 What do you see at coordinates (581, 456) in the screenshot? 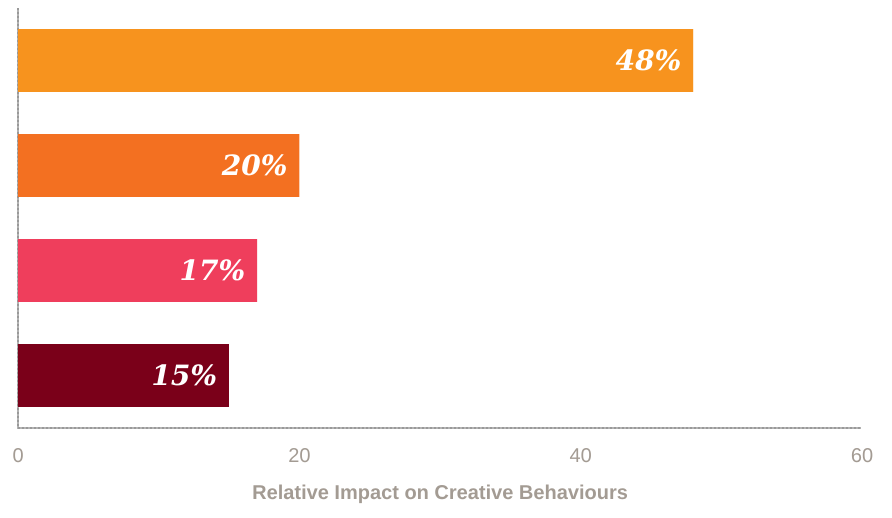
I see `x-tick-label: 40` at bounding box center [581, 456].